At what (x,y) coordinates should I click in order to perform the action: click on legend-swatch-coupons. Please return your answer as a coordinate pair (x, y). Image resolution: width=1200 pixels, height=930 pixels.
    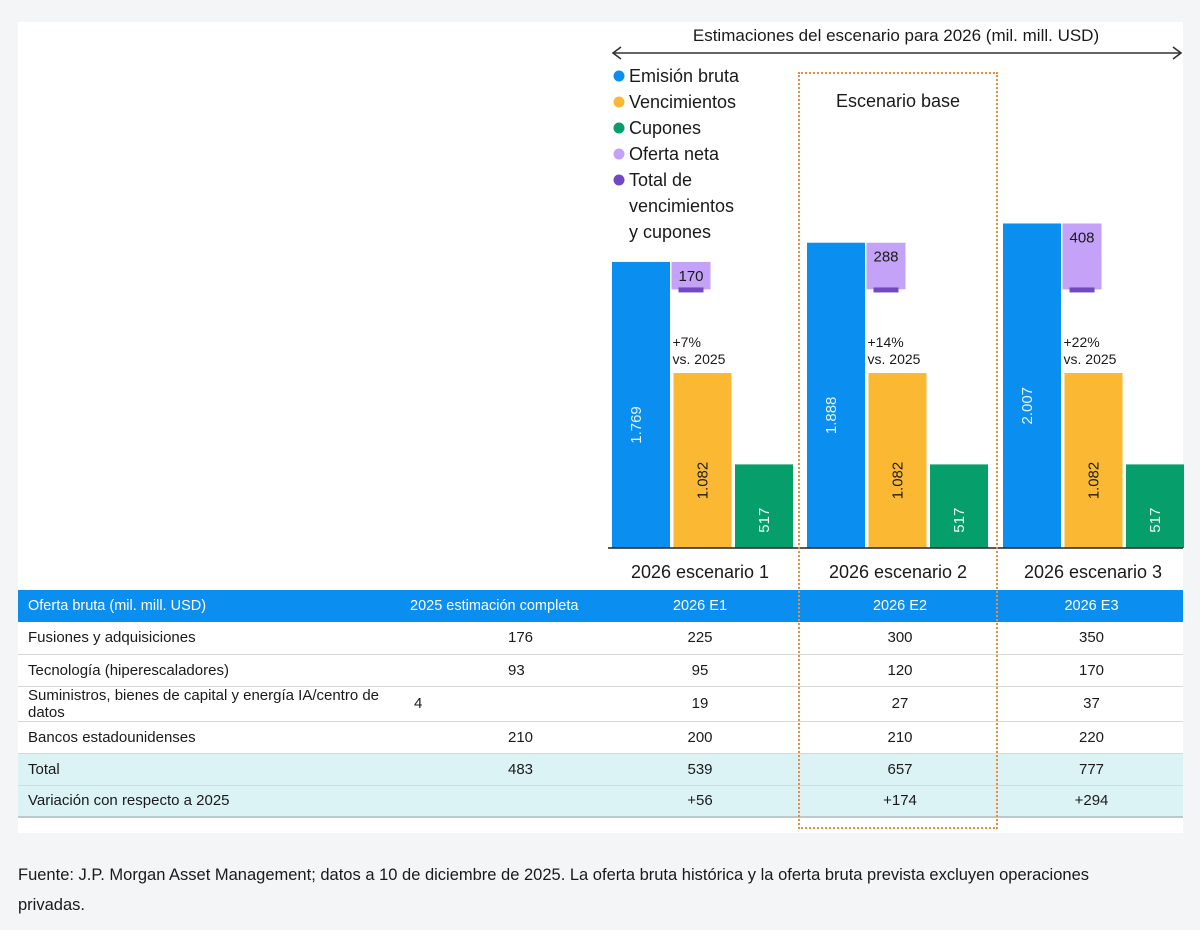
    Looking at the image, I should click on (619, 128).